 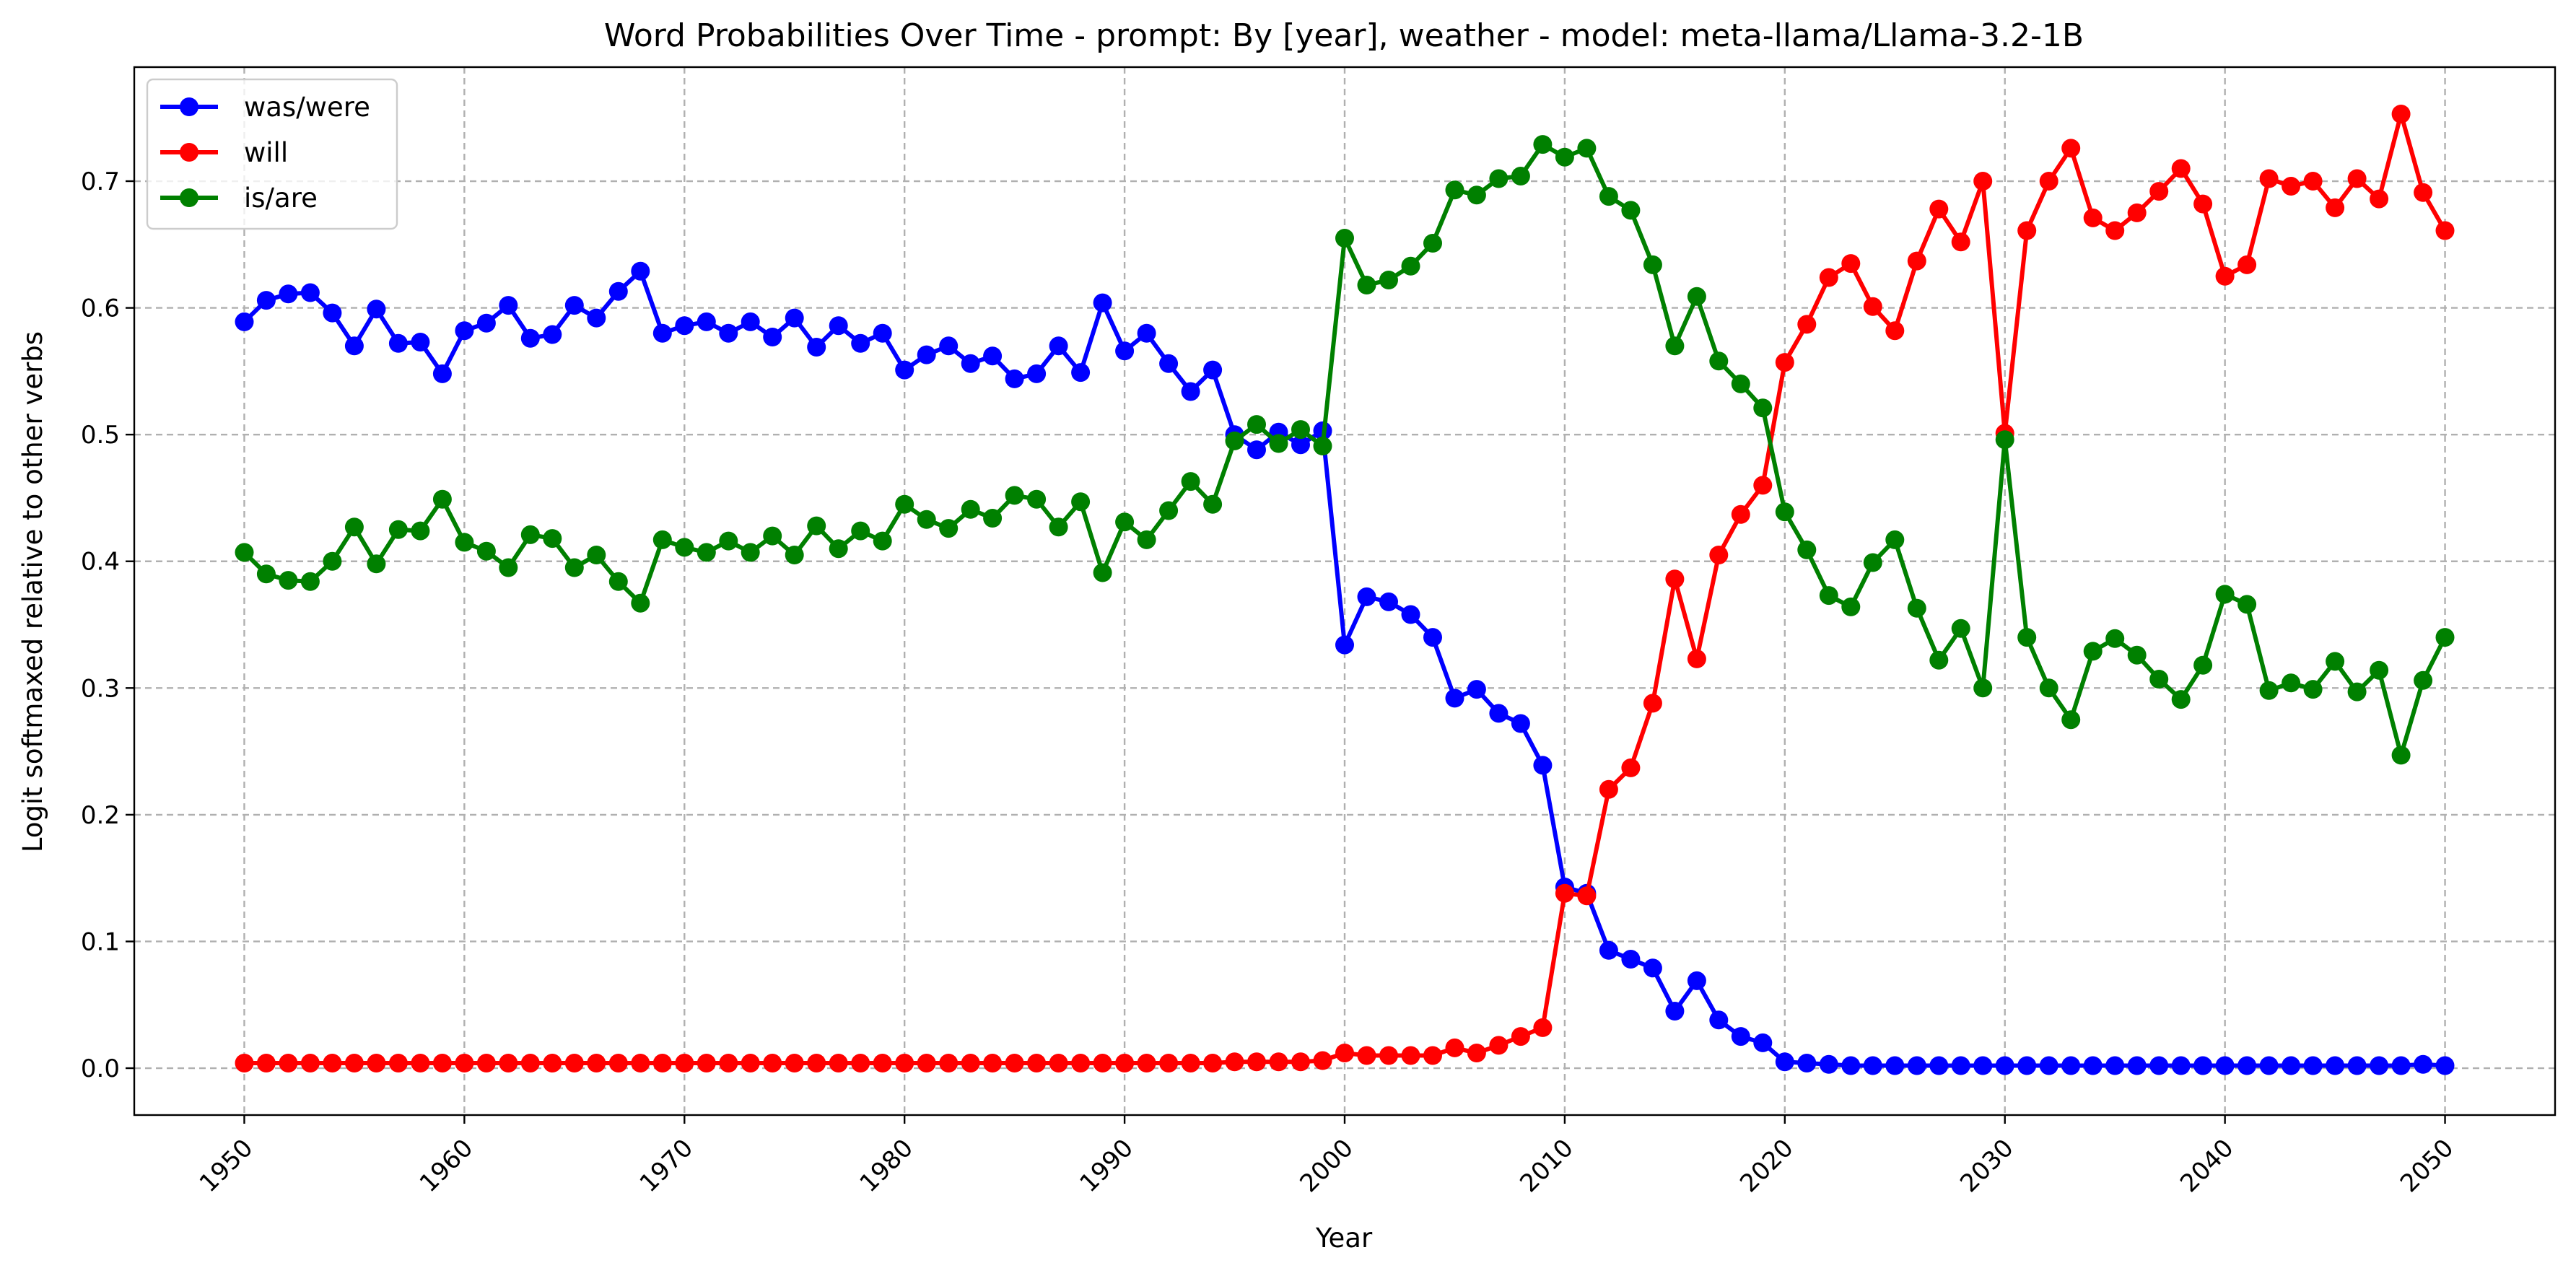 I want to click on legend-label: is/are, so click(x=281, y=198).